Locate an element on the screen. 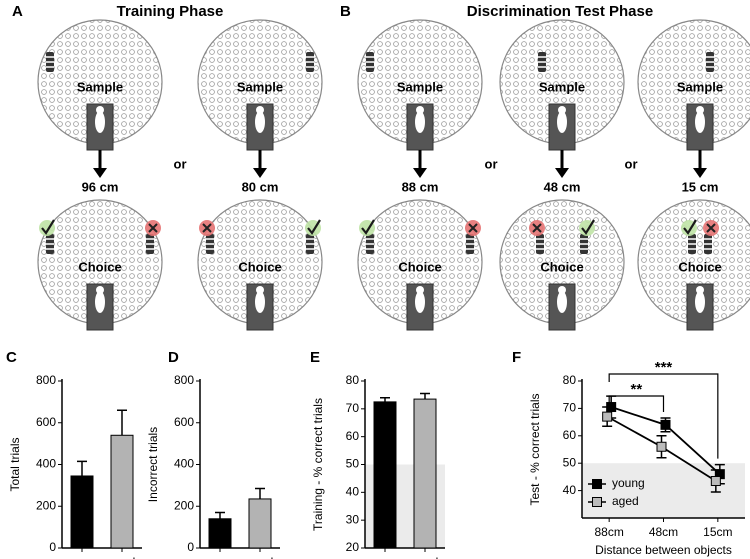 This screenshot has height=559, width=750. y-tick-label: 30 is located at coordinates (353, 519).